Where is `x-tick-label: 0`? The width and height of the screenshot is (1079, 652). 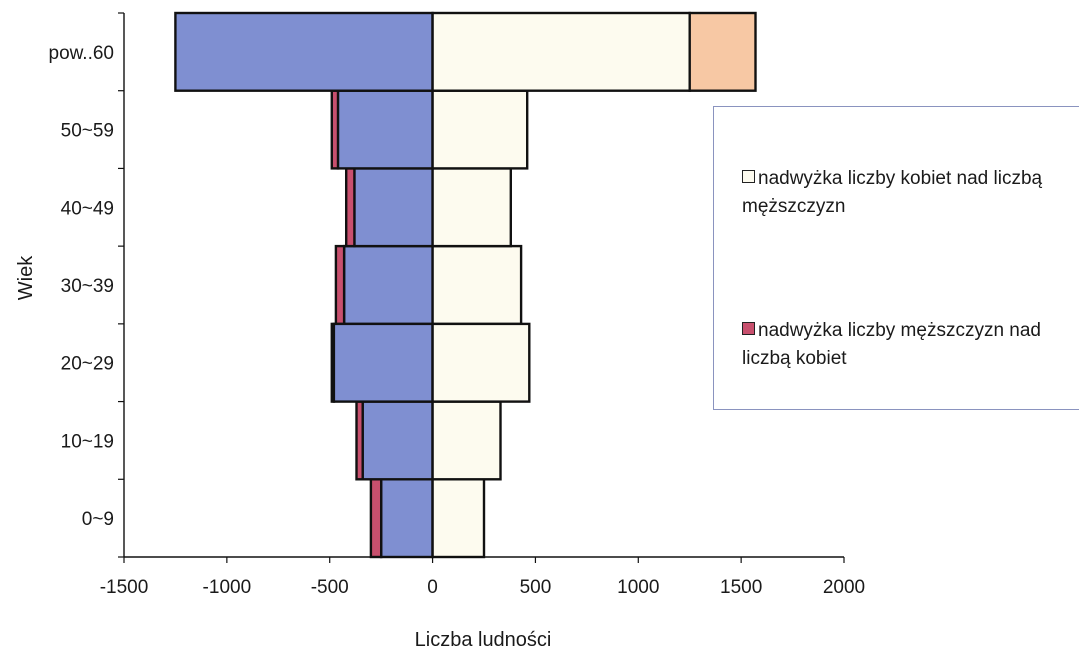
x-tick-label: 0 is located at coordinates (432, 587).